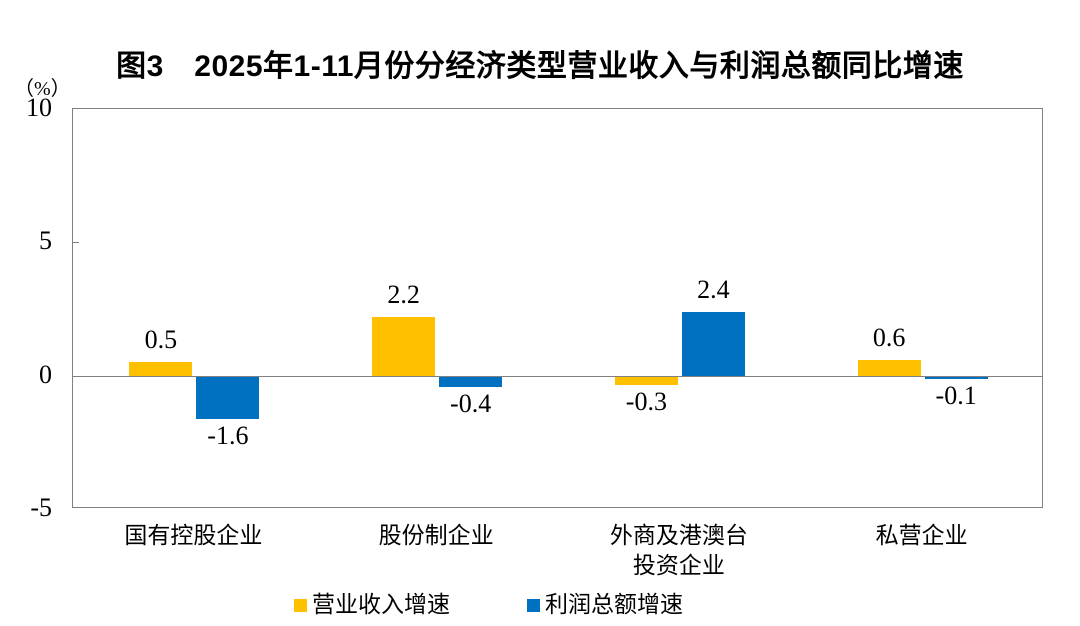 The height and width of the screenshot is (626, 1080). What do you see at coordinates (557, 376) in the screenshot?
I see `zero-gridline` at bounding box center [557, 376].